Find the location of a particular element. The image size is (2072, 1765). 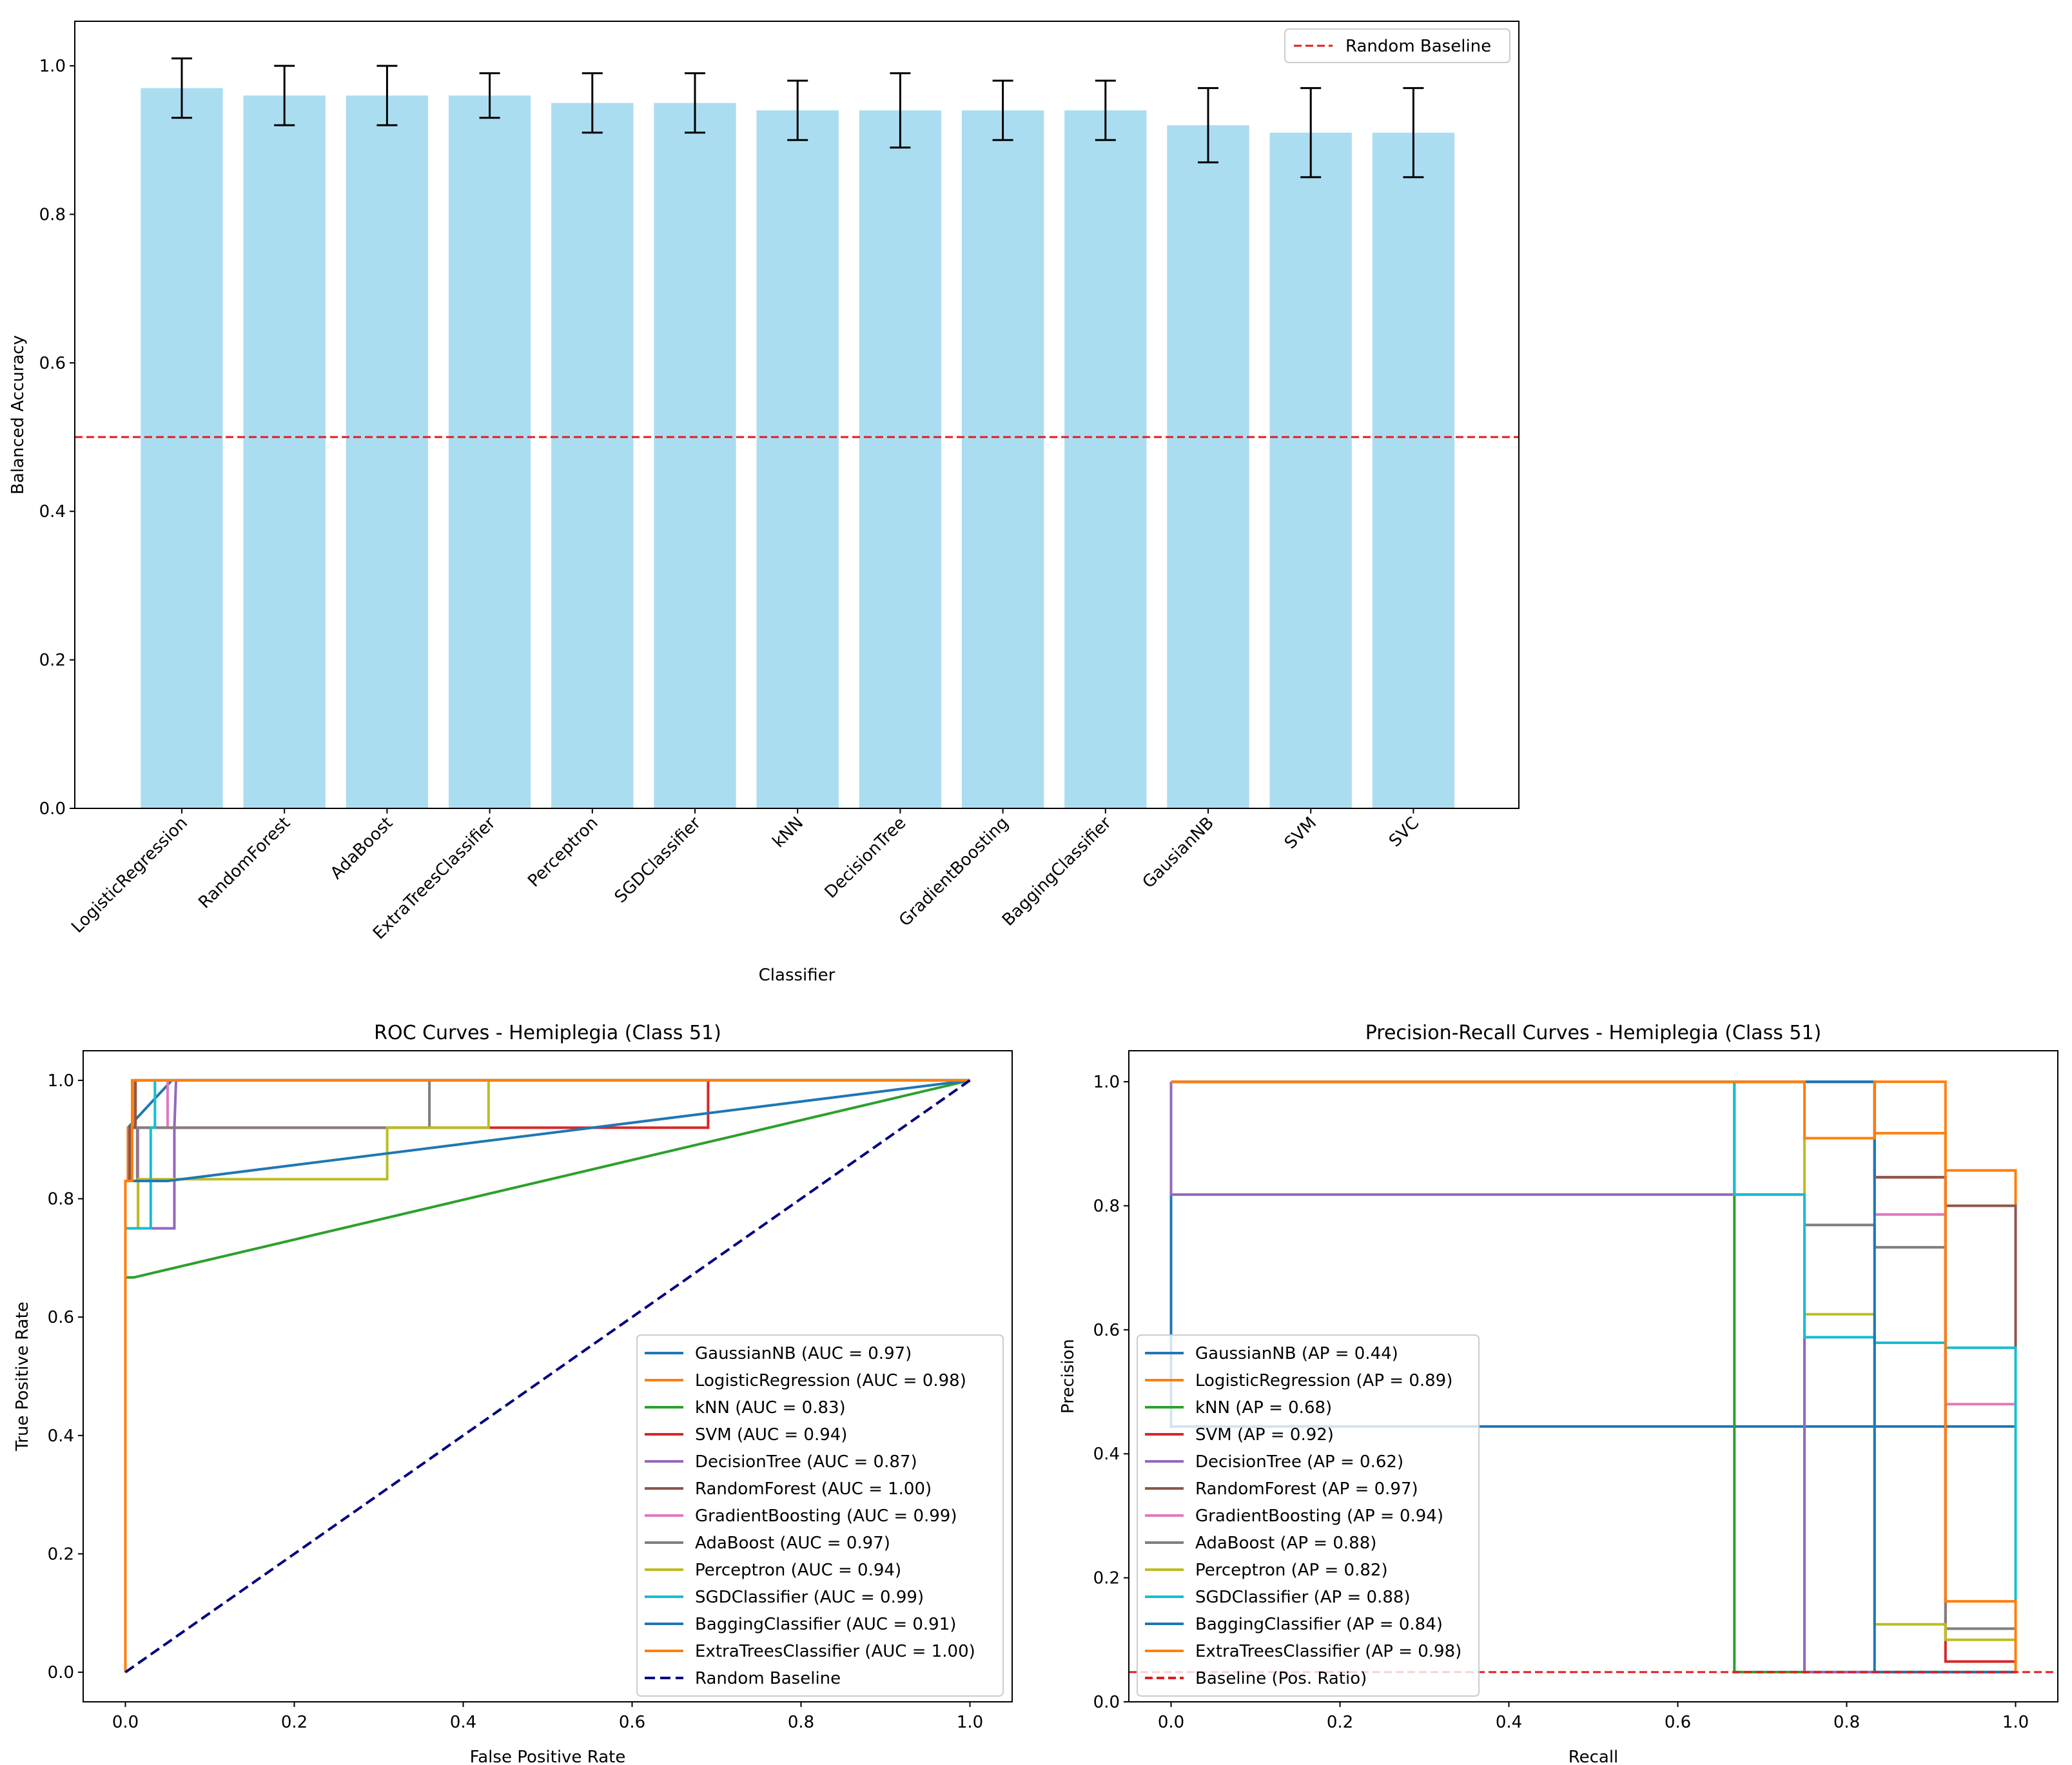

curve-ExtraTreesClassifier is located at coordinates (1594, 1376).